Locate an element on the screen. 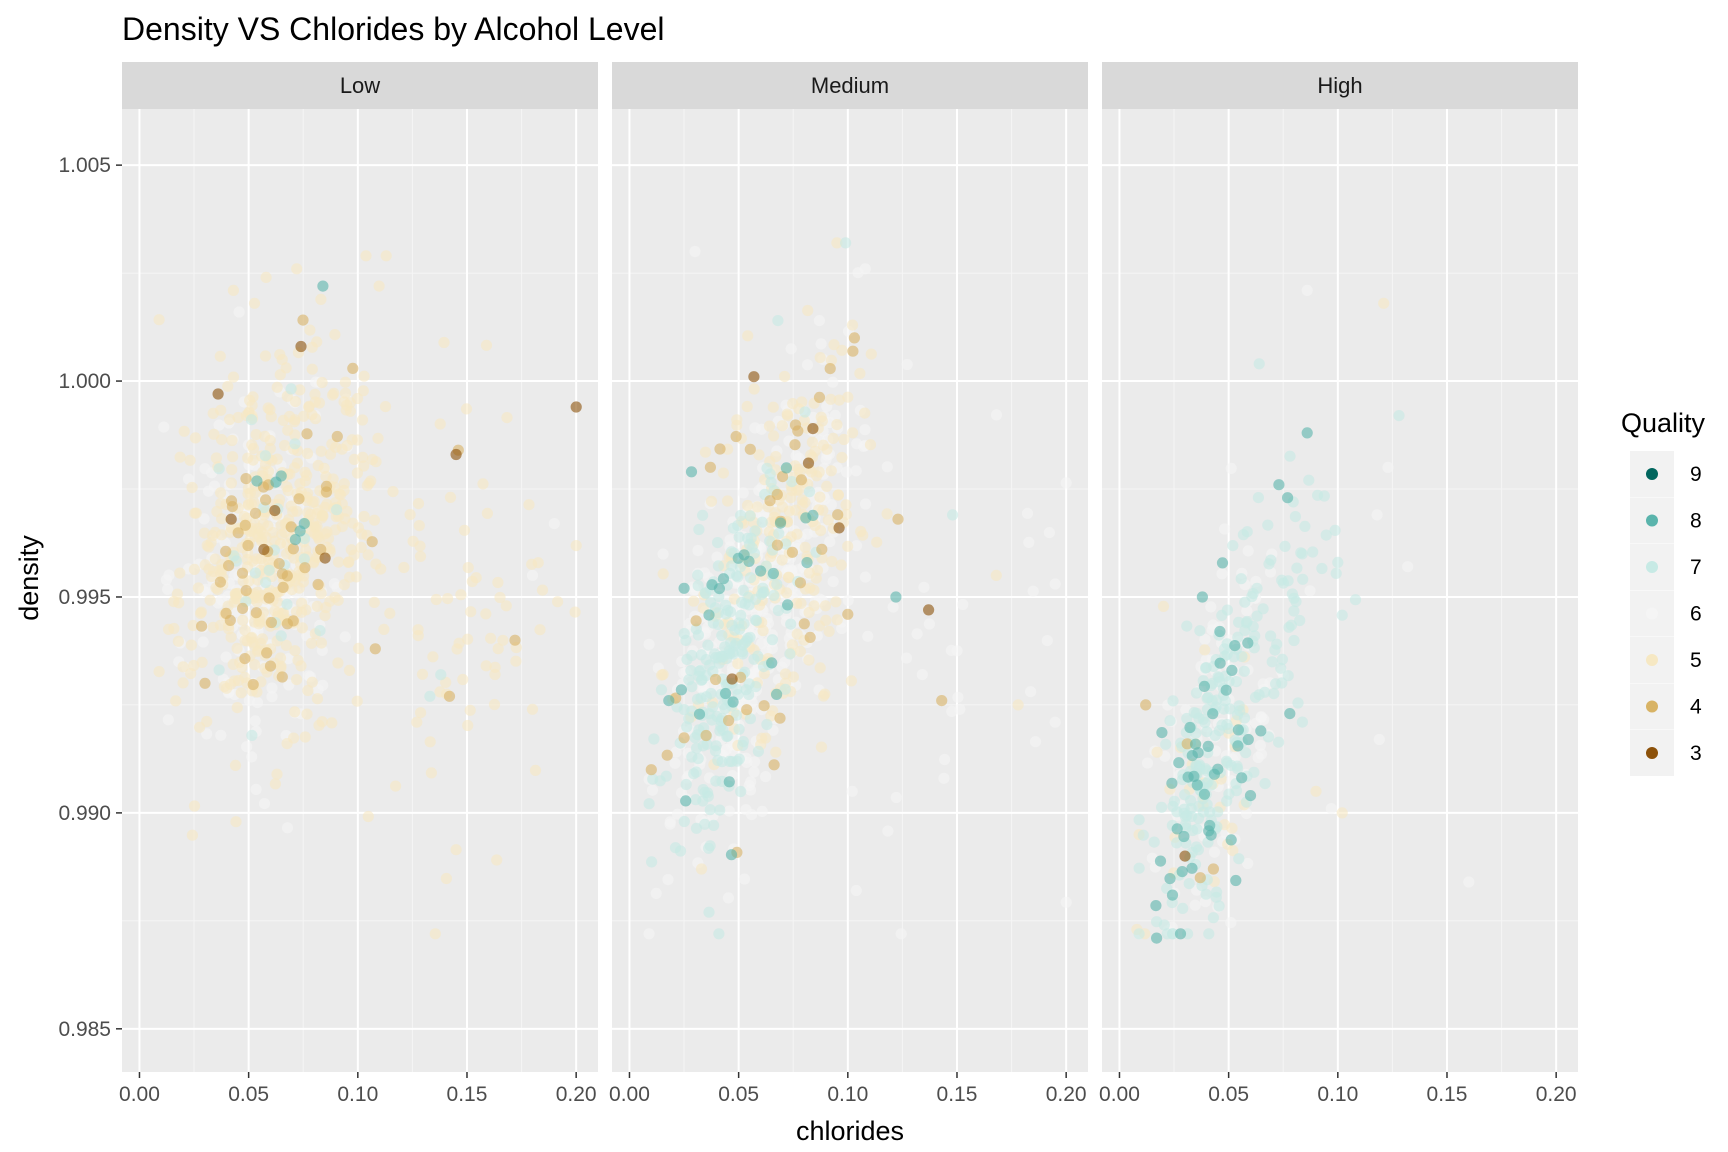 Image resolution: width=1728 pixels, height=1152 pixels. legend-label: 5 is located at coordinates (1696, 660).